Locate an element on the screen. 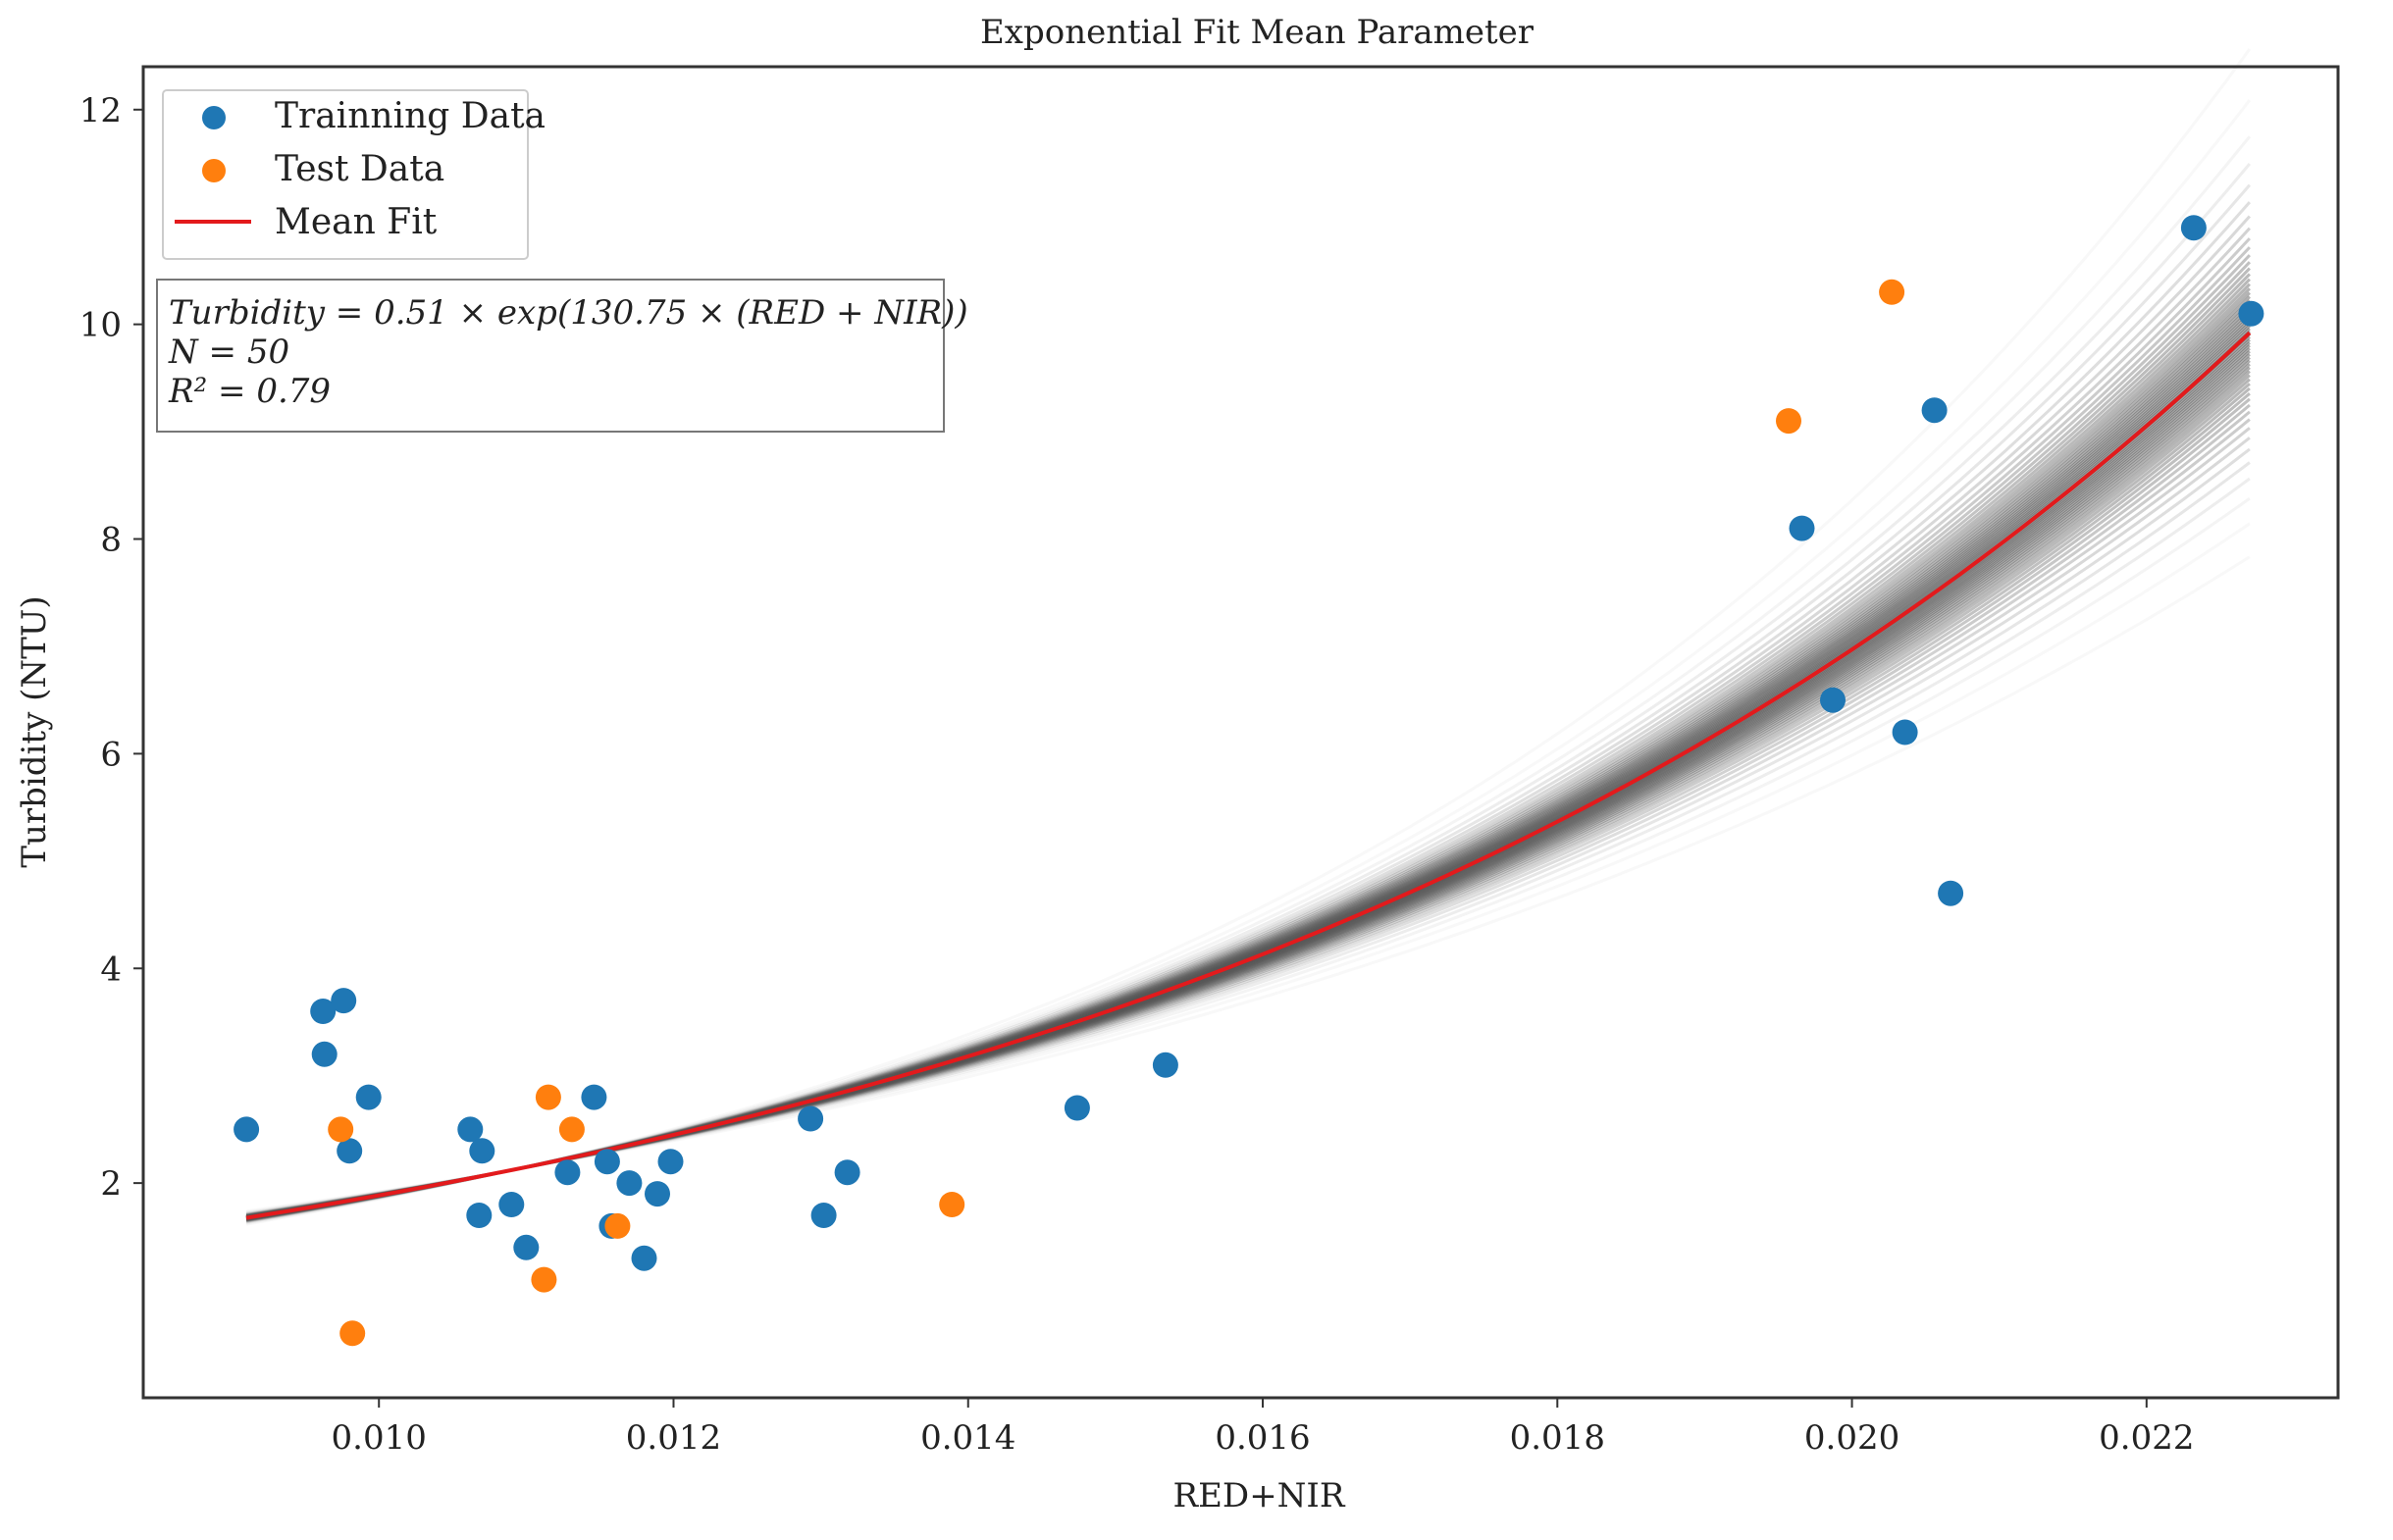 The width and height of the screenshot is (2393, 1540). x-tick-label: 0.014 is located at coordinates (967, 1438).